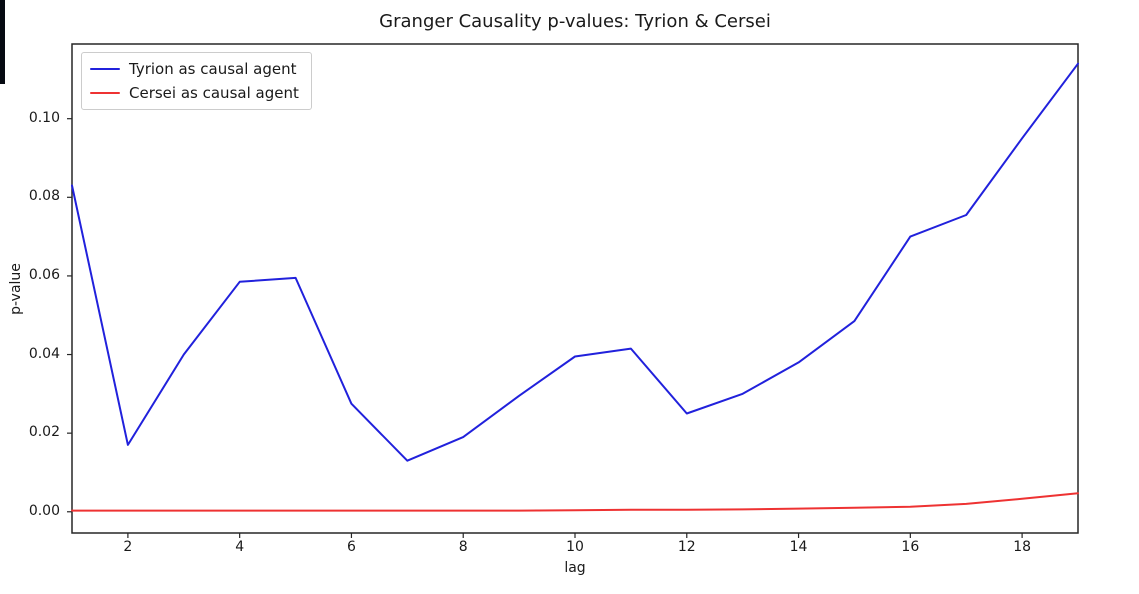  Describe the element at coordinates (1022, 547) in the screenshot. I see `x-tick-label: 18` at that location.